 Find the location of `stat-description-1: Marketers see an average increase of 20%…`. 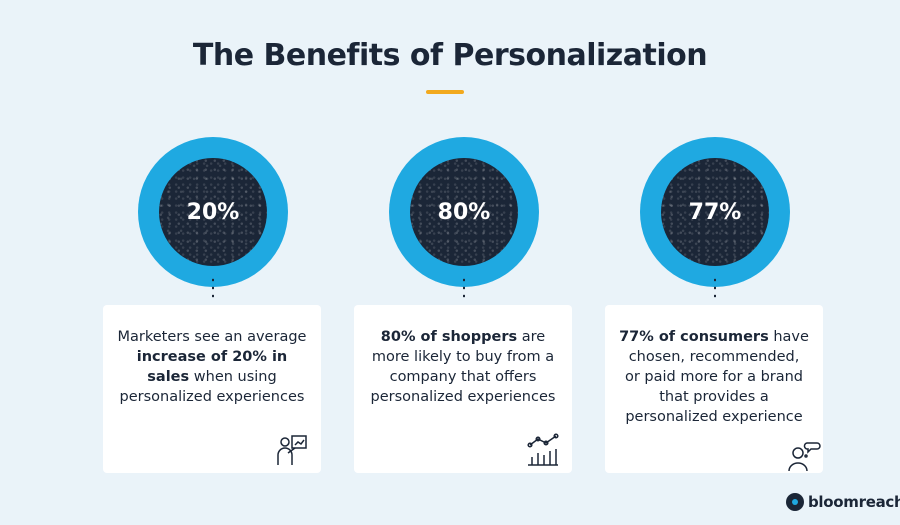

stat-description-1: Marketers see an average increase of 20%… is located at coordinates (212, 367).